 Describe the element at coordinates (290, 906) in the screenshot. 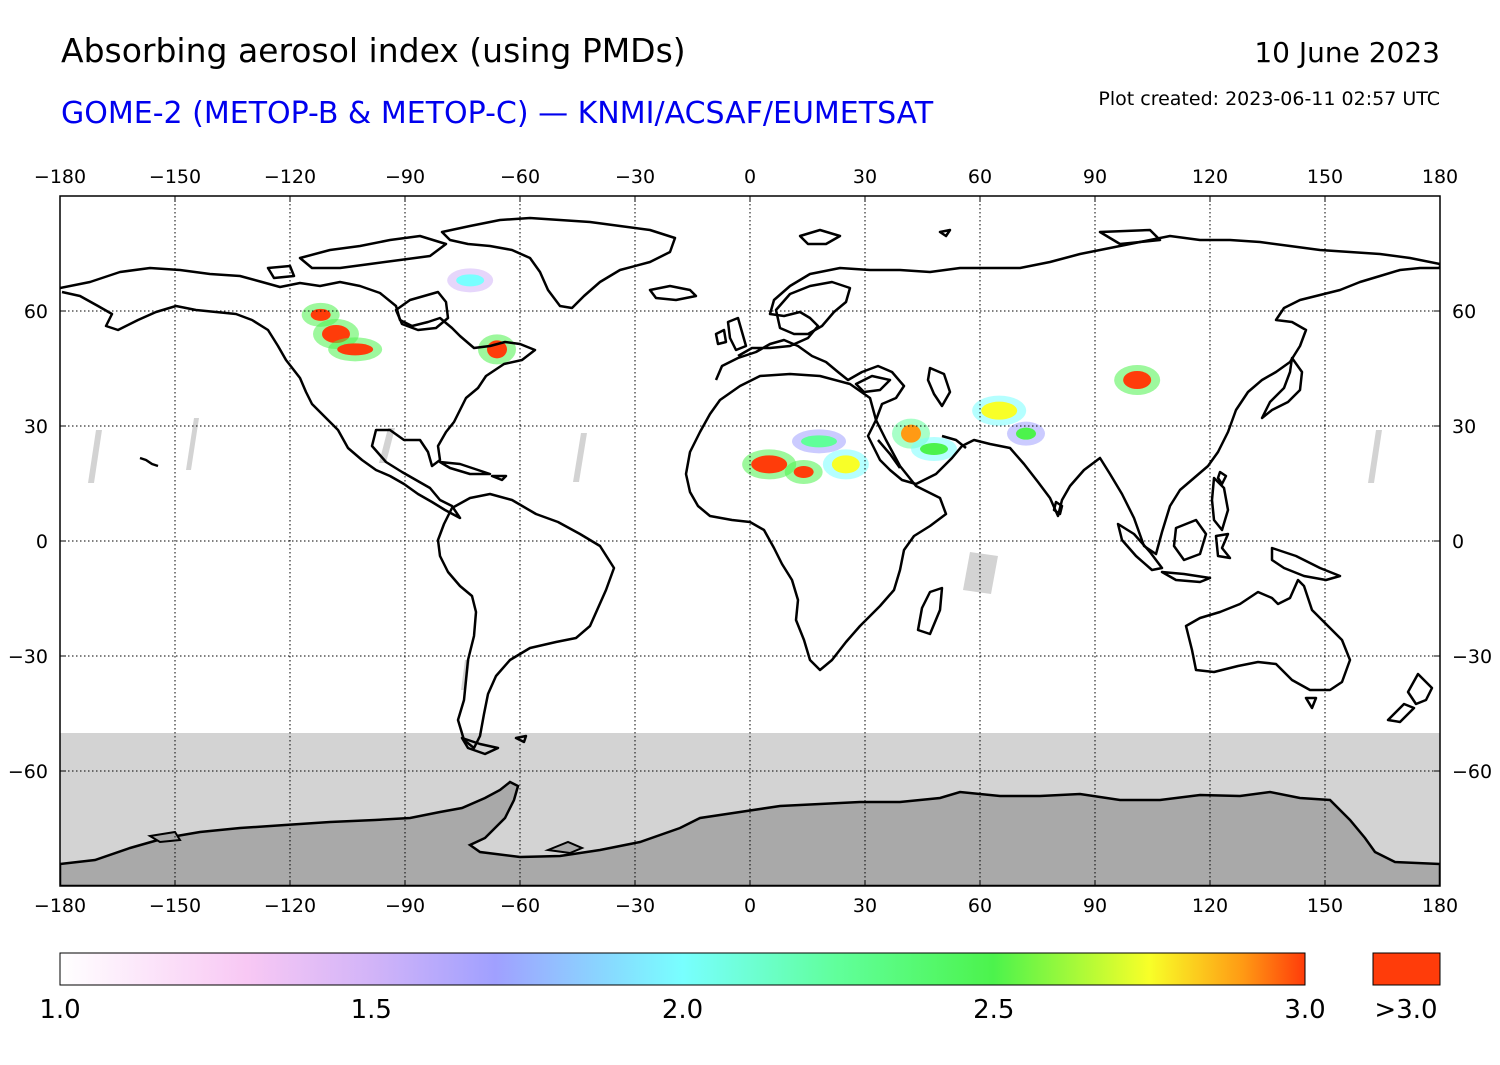

I see `x-tick-label-bottom: −120` at that location.